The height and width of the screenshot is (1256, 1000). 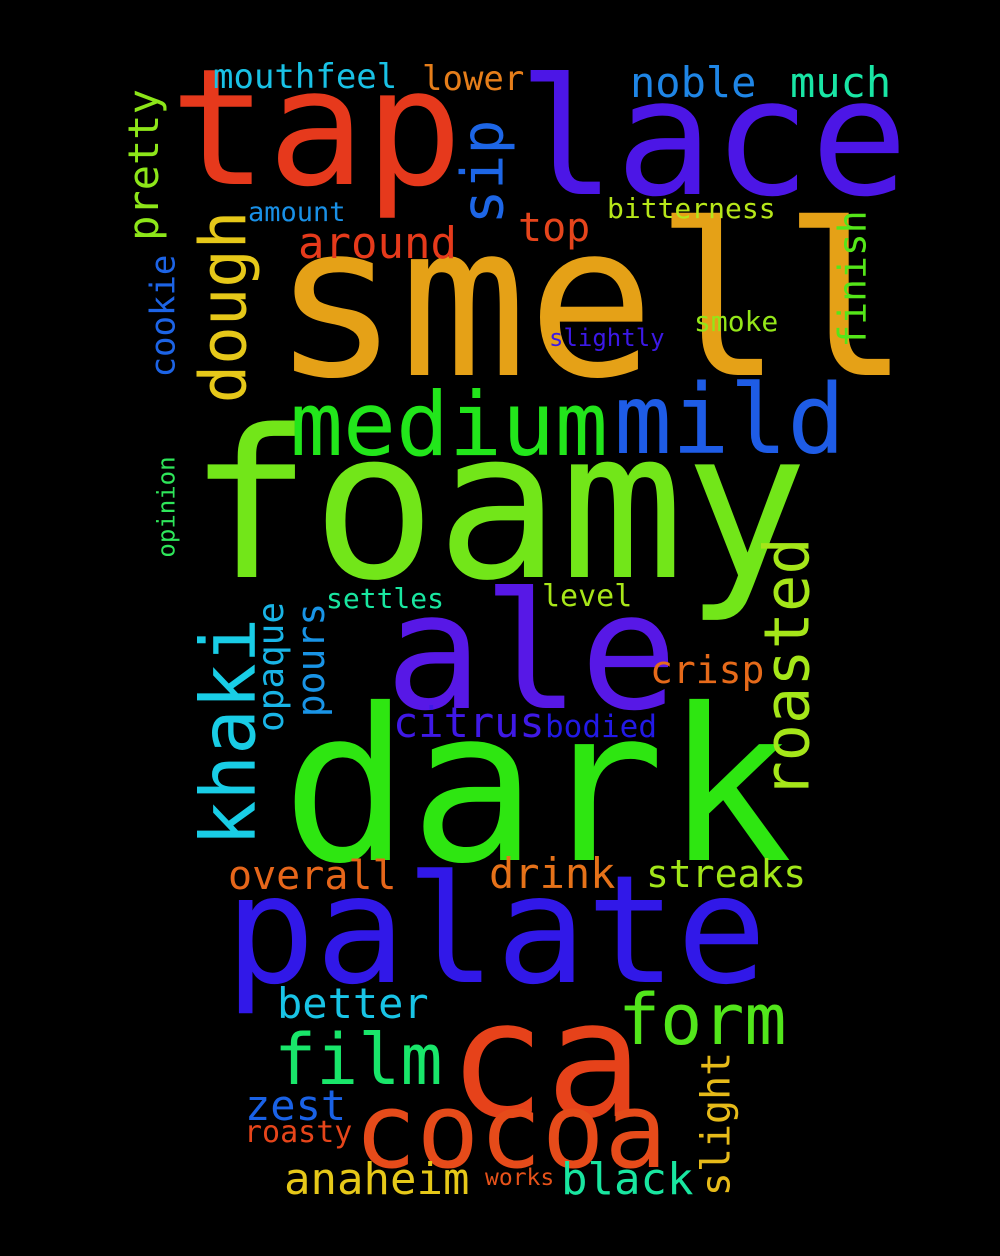 I want to click on word-bitterness: bitterness, so click(x=691, y=208).